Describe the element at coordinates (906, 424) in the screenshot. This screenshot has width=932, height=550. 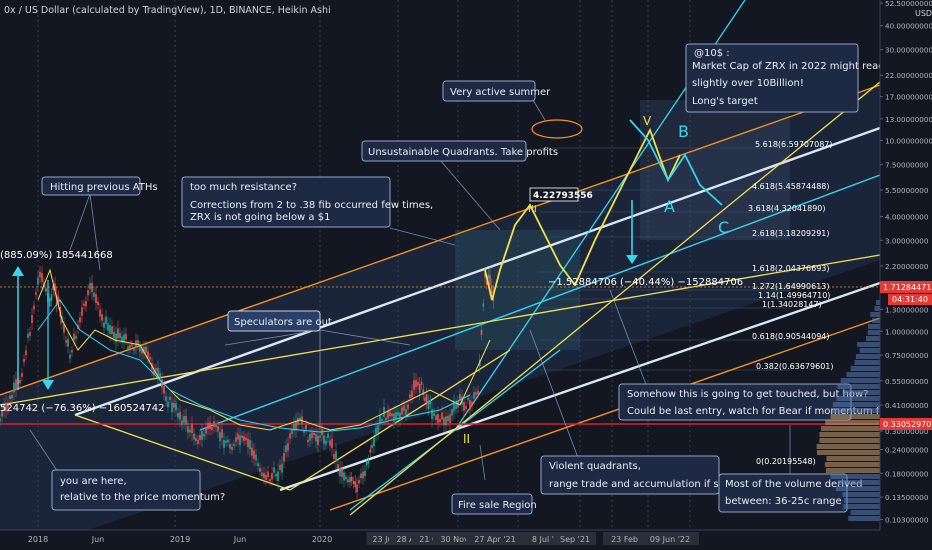
I see `support-price-tag: 0.33052970` at that location.